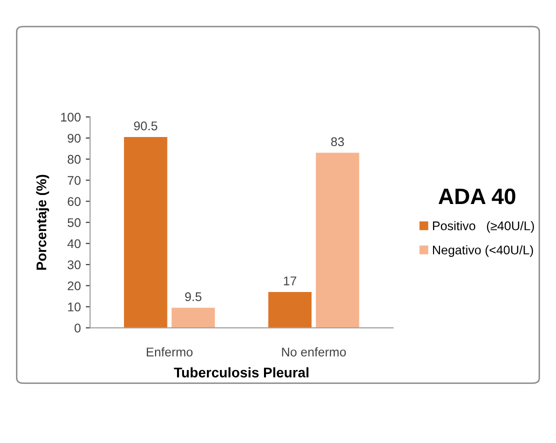  What do you see at coordinates (169, 351) in the screenshot?
I see `x-tick-label: Enfermo` at bounding box center [169, 351].